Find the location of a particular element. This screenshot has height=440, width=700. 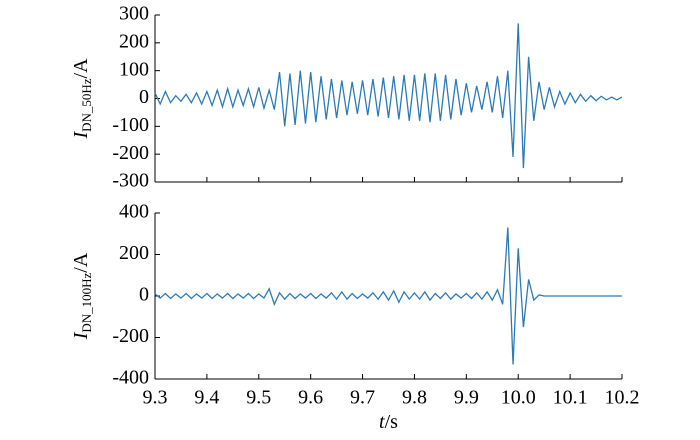

y-axis-label: IDN_50Hz/A is located at coordinates (82, 99).